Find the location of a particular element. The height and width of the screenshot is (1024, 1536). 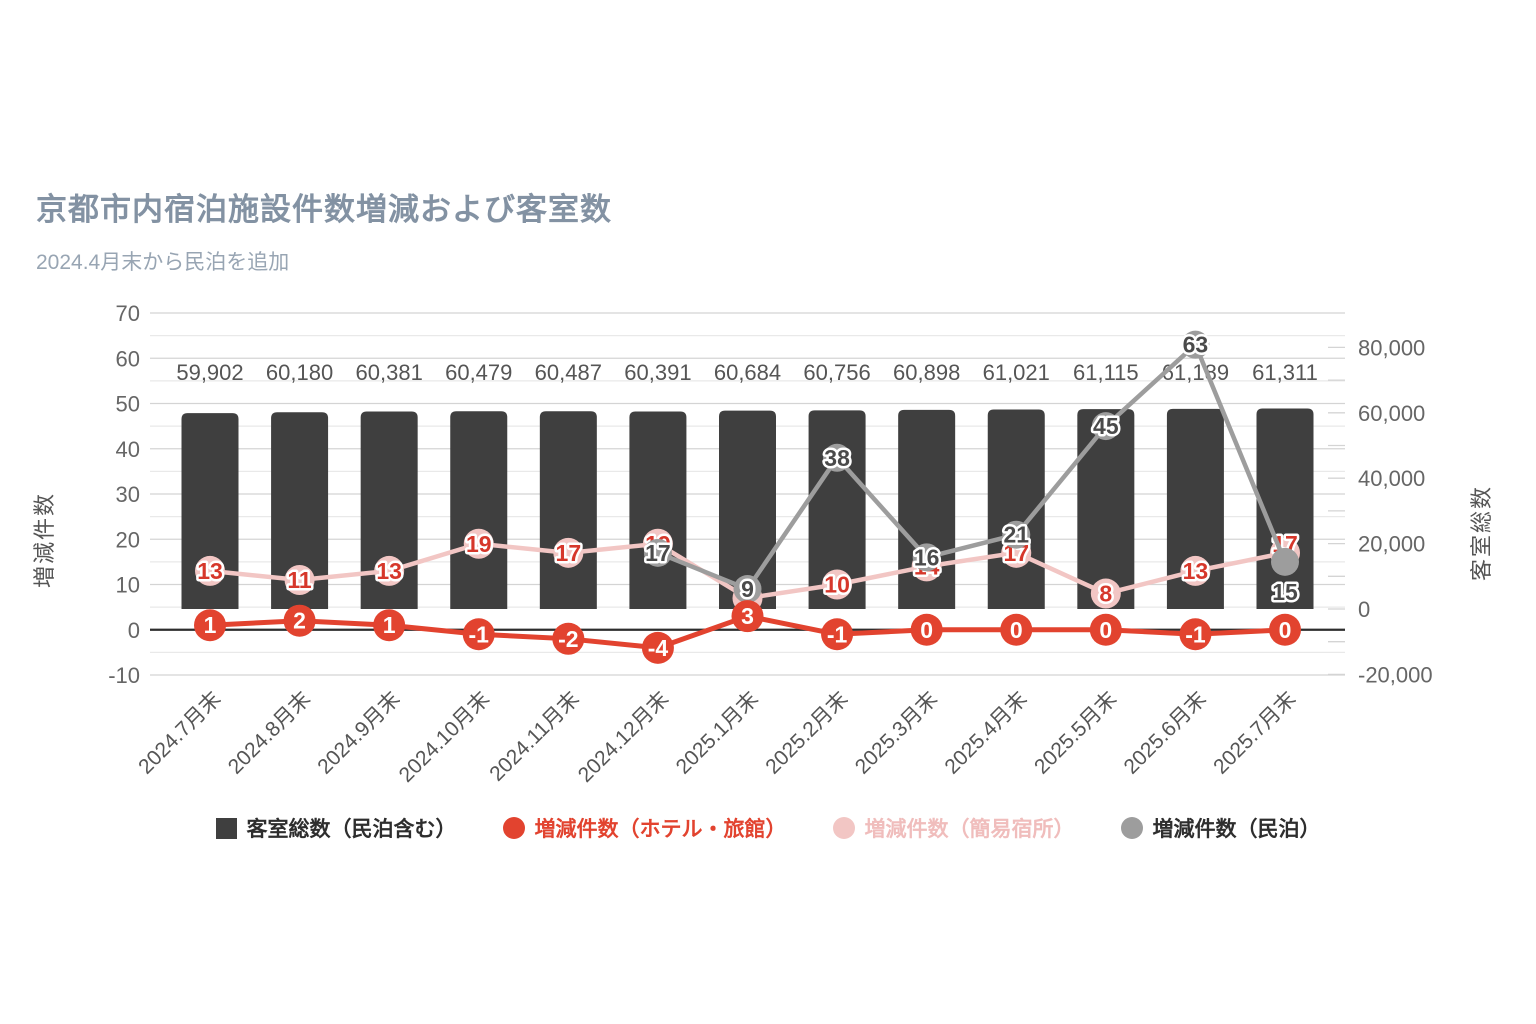

simple_lodging-value-label: 10 is located at coordinates (837, 585).